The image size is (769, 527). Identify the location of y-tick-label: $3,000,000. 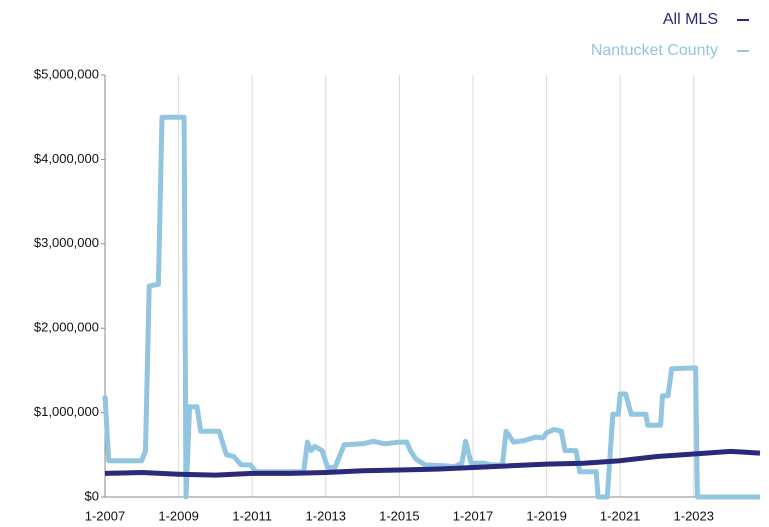
(66, 242).